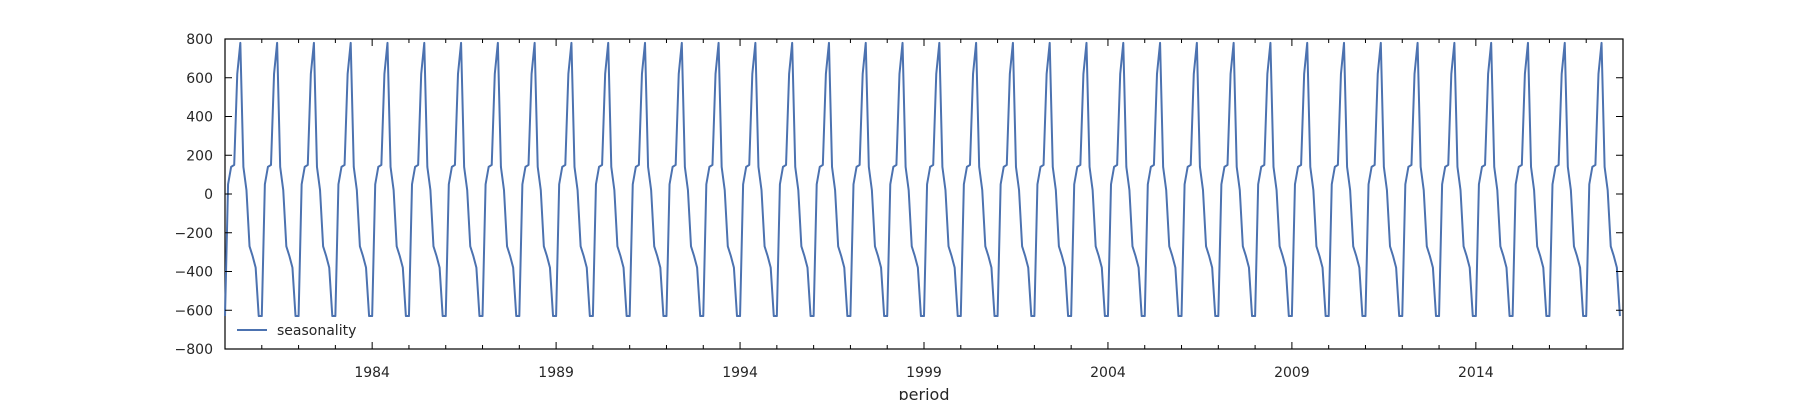 Image resolution: width=1800 pixels, height=404 pixels. I want to click on y-tick-label: −200, so click(194, 234).